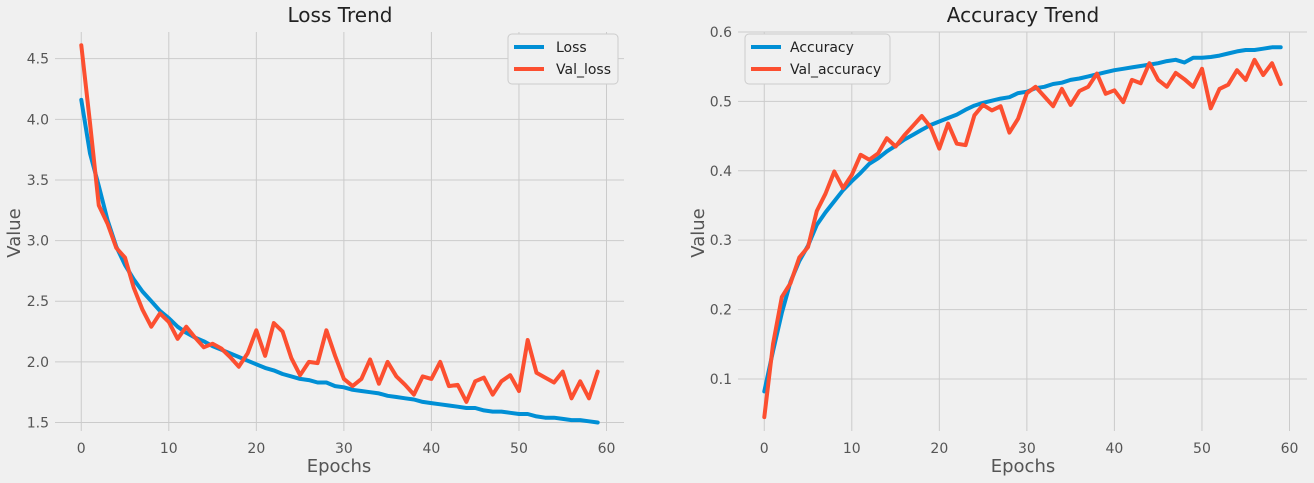 This screenshot has height=483, width=1314. What do you see at coordinates (38, 424) in the screenshot?
I see `y-tick-label: 1.5` at bounding box center [38, 424].